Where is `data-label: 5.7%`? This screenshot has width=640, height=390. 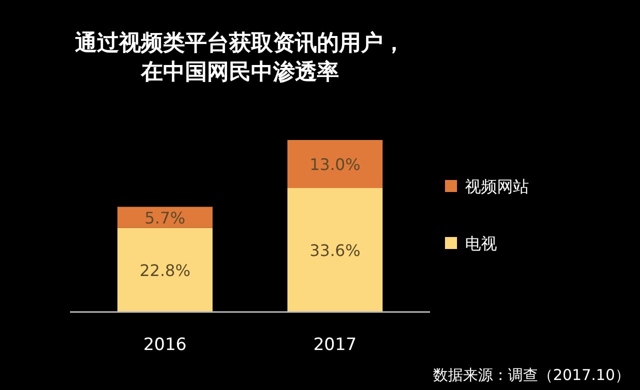
data-label: 5.7% is located at coordinates (165, 218).